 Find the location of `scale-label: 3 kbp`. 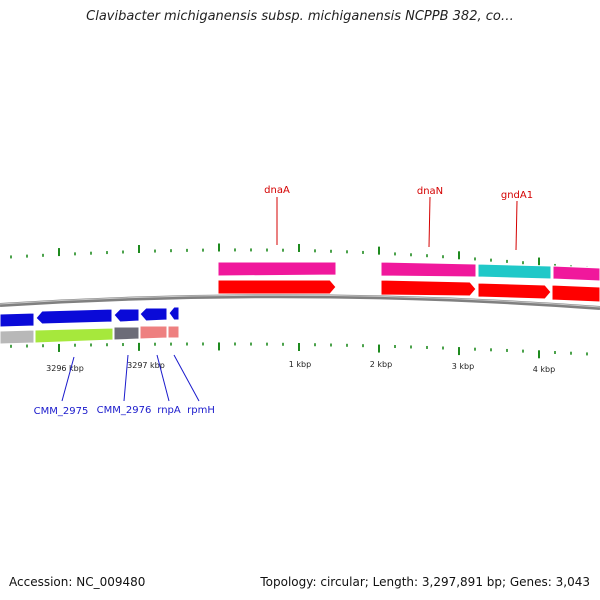

scale-label: 3 kbp is located at coordinates (463, 366).